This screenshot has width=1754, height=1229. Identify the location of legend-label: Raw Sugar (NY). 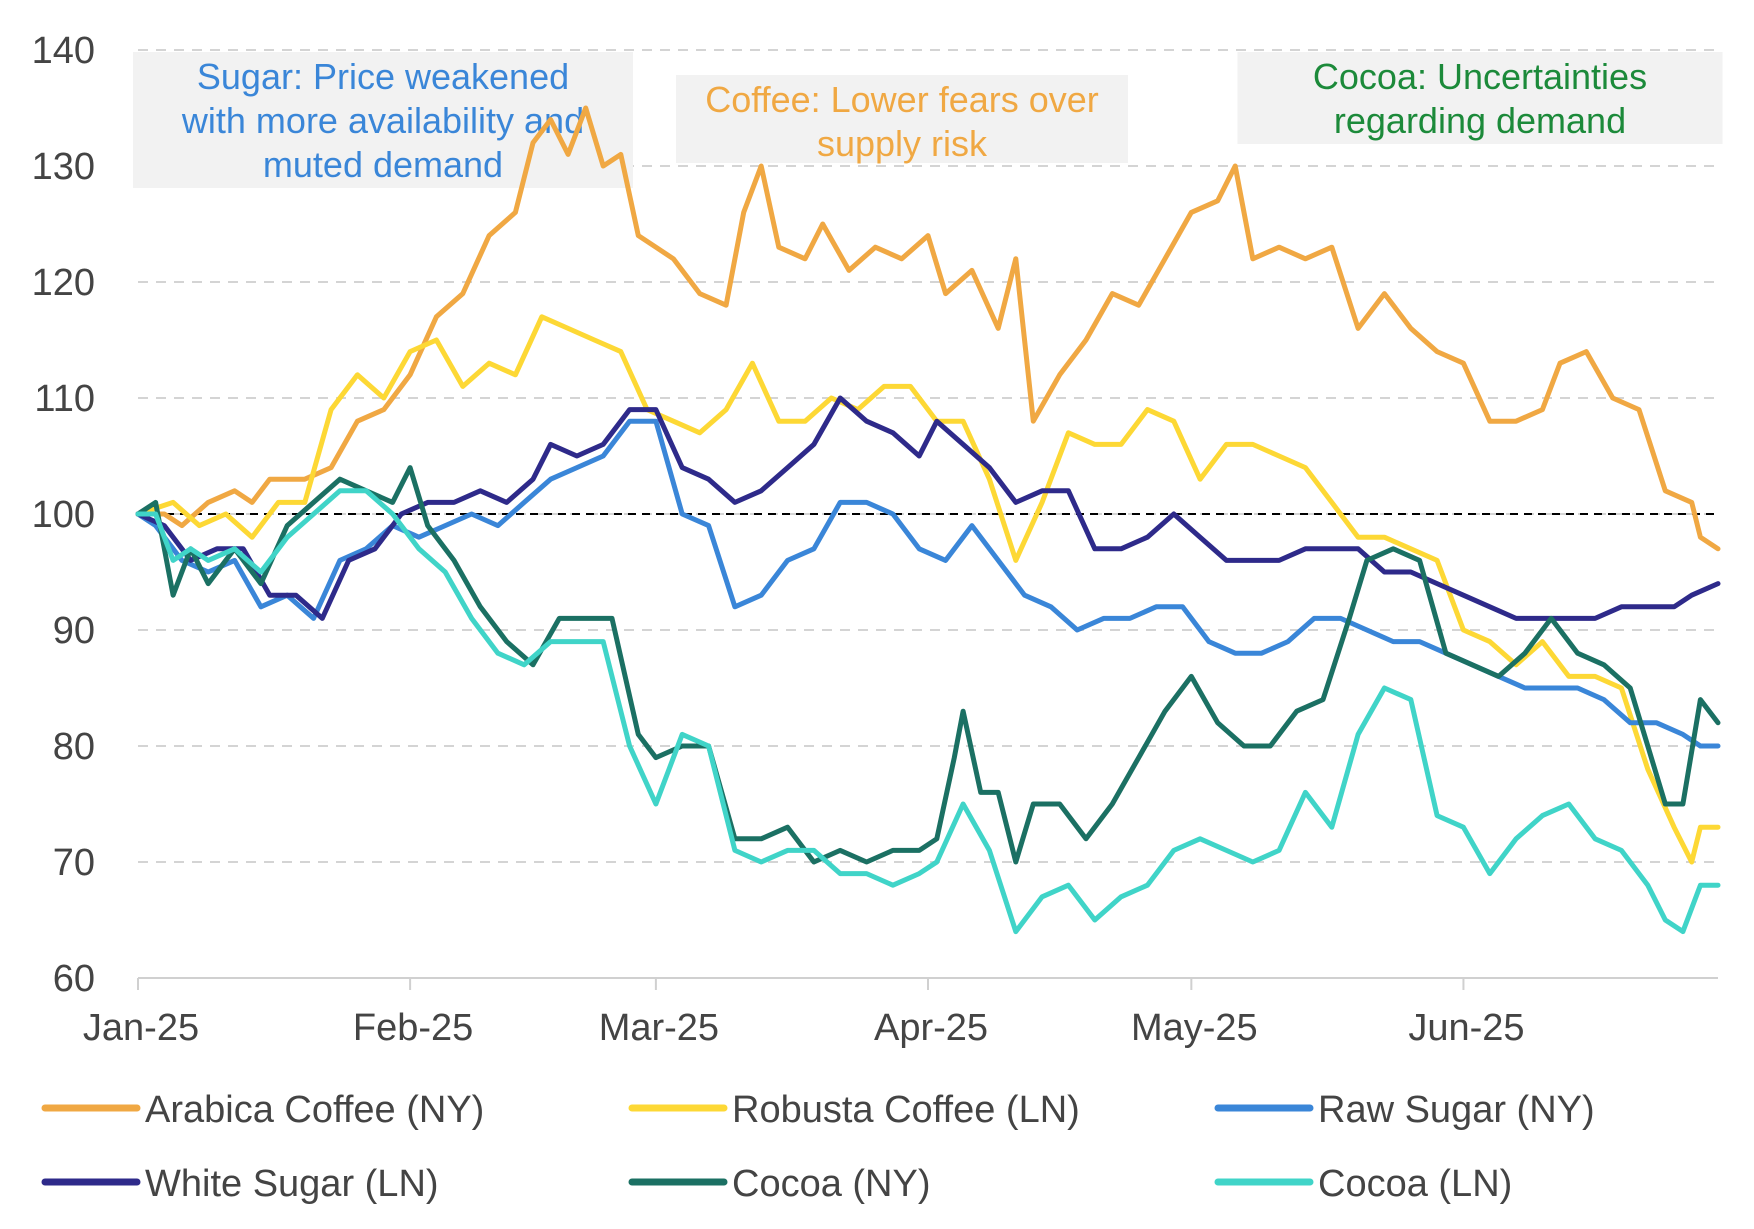
(1456, 1110).